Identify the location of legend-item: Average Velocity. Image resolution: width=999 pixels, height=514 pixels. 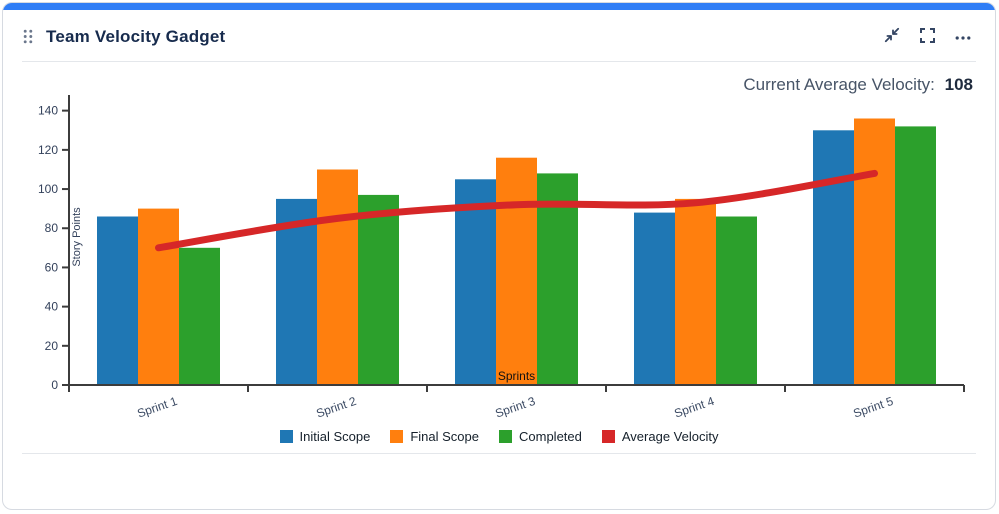
(660, 436).